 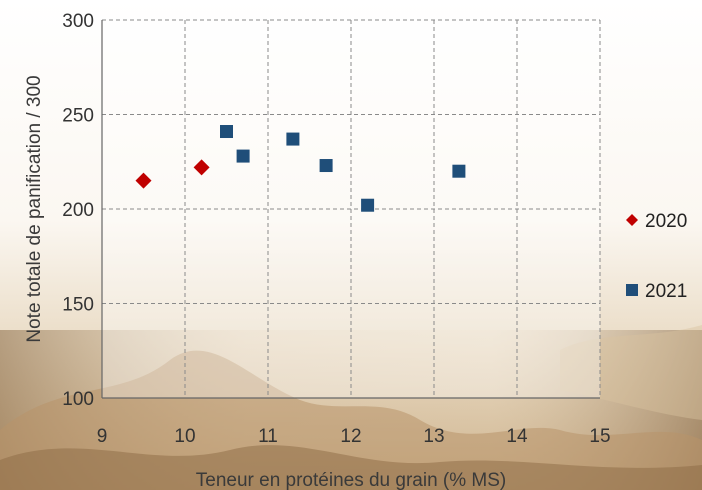 I want to click on data-points, so click(x=300, y=168).